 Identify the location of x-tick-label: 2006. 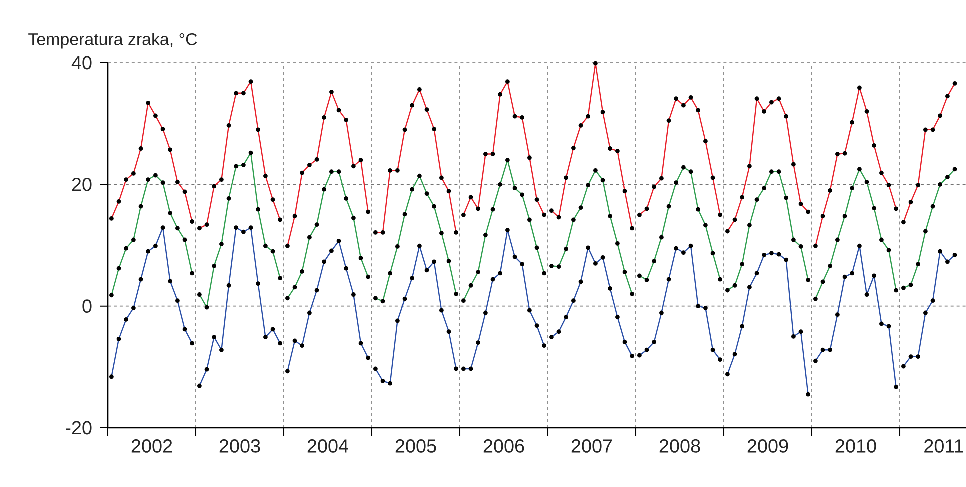
(504, 446).